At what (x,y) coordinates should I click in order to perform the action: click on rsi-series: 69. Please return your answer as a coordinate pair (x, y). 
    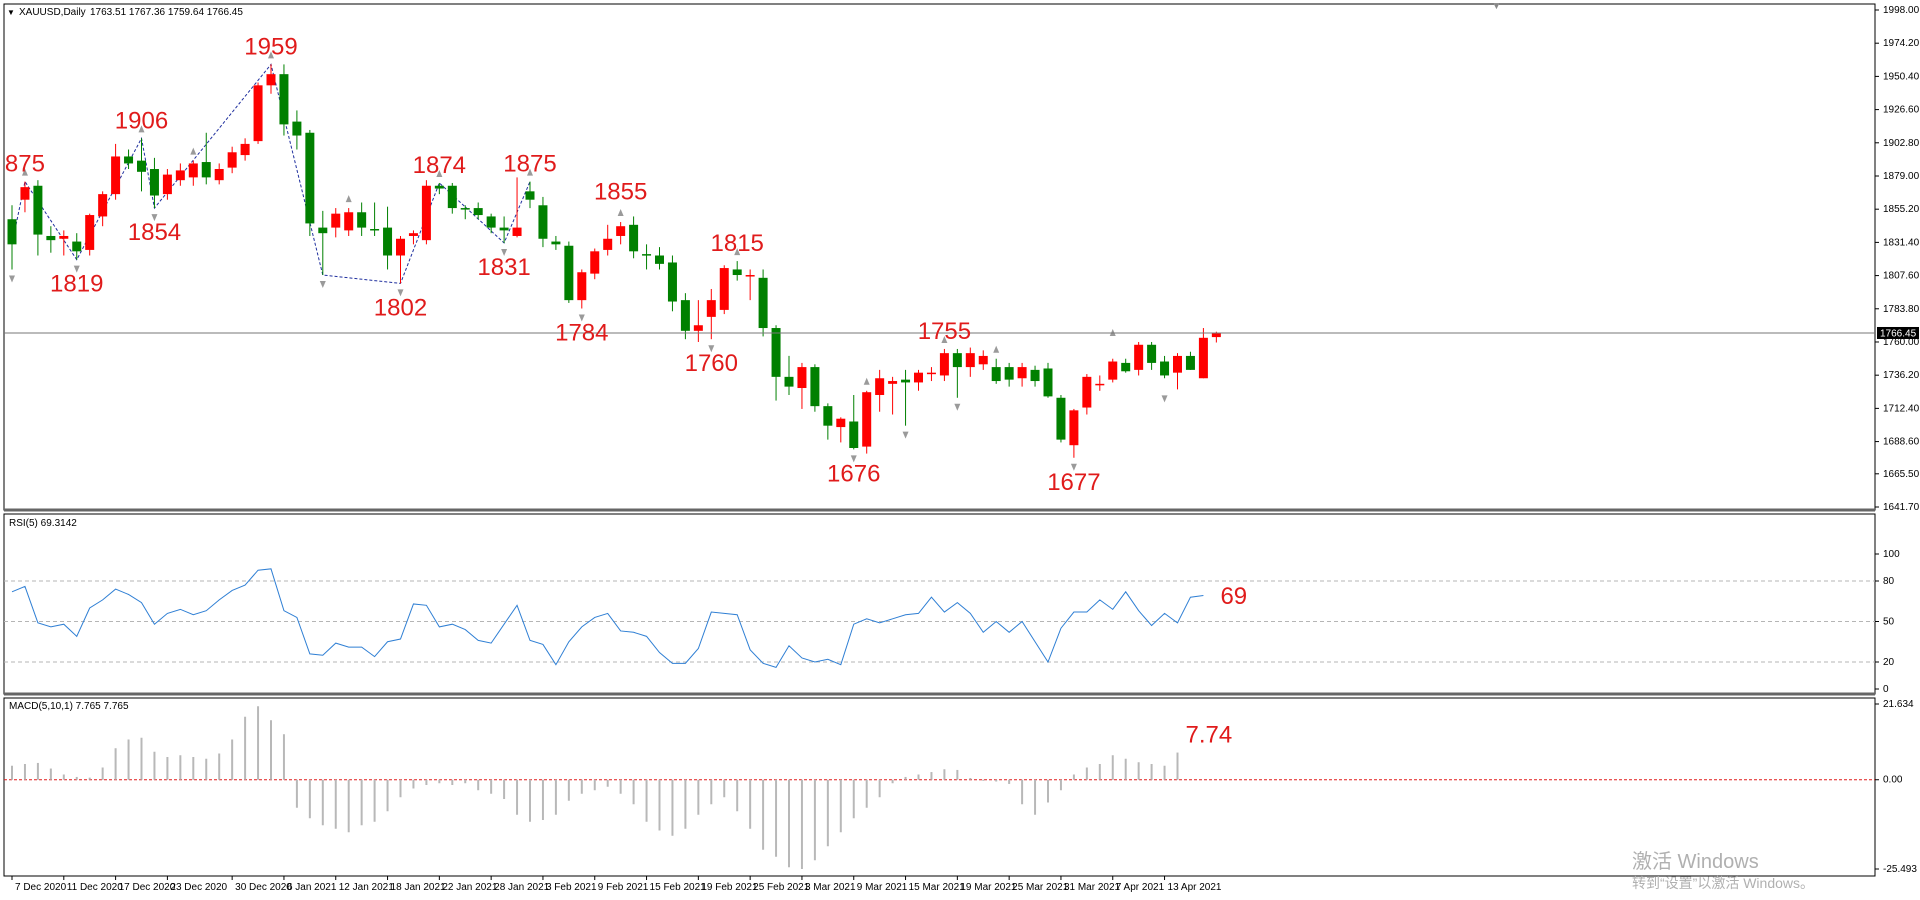
    Looking at the image, I should click on (939, 618).